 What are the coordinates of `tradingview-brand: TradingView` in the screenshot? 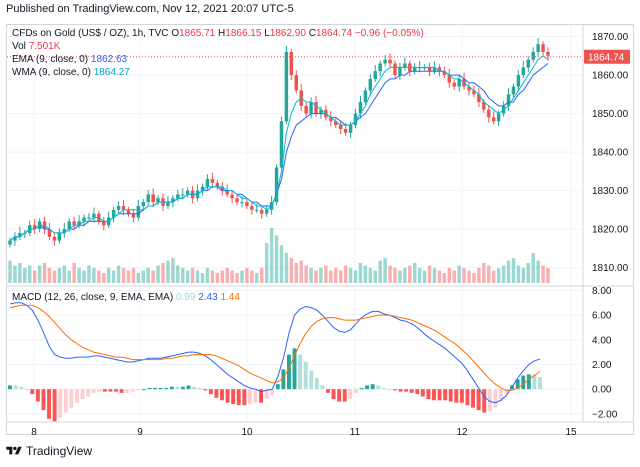 It's located at (49, 451).